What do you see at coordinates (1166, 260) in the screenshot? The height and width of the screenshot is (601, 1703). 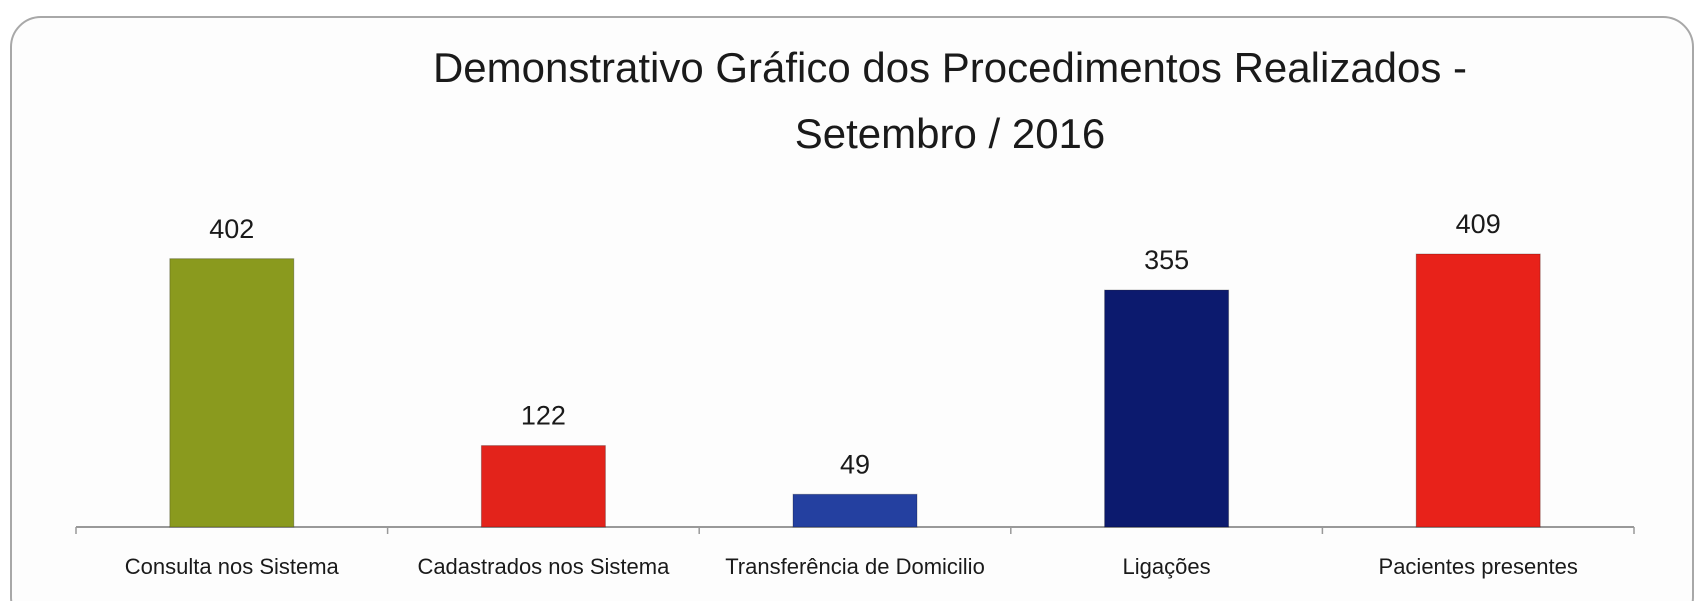 I see `value-label: 355` at bounding box center [1166, 260].